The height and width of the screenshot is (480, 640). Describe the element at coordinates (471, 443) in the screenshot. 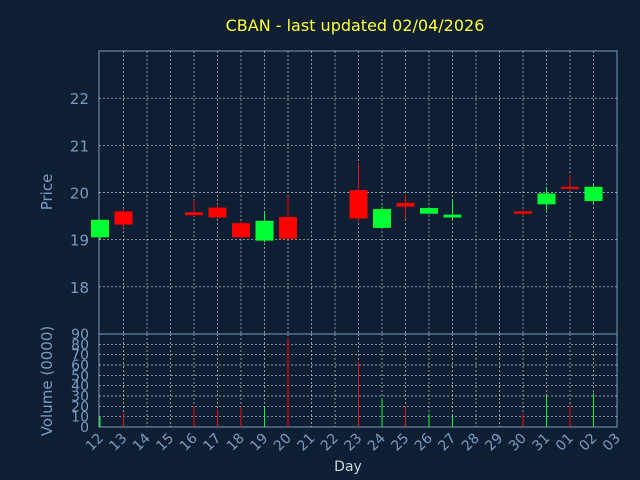

I see `x-tick-label: 28` at that location.